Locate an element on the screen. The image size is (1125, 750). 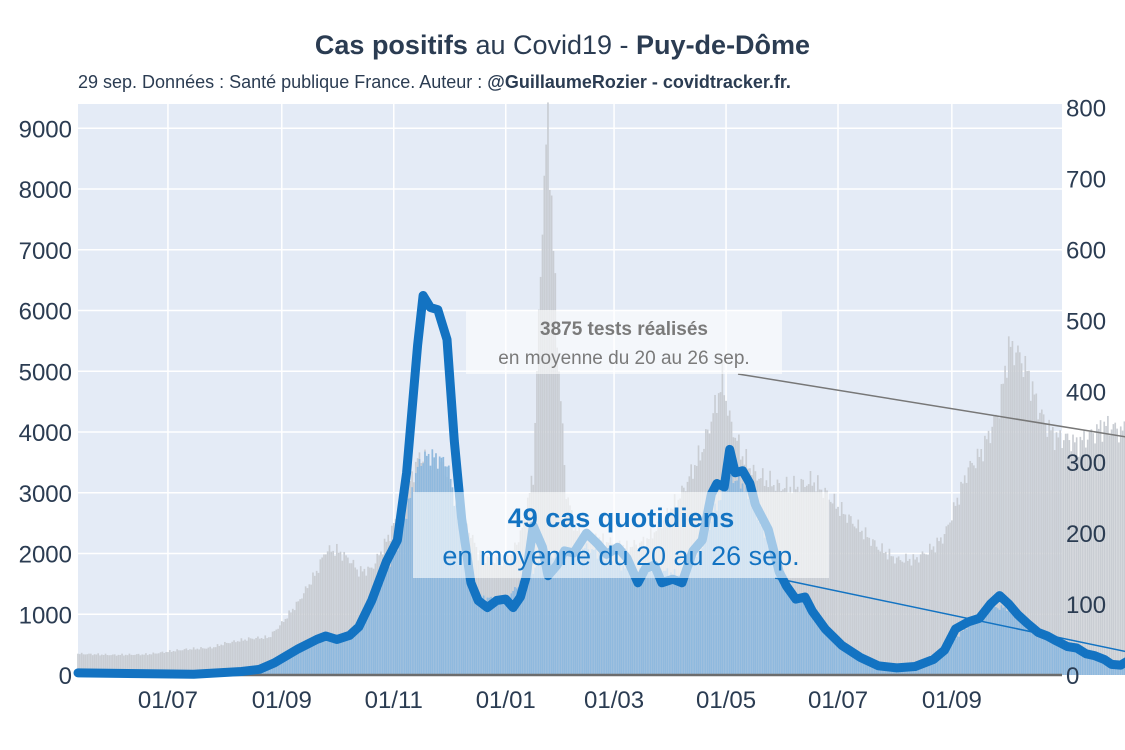
left-tick-label: 2000 is located at coordinates (45, 555).